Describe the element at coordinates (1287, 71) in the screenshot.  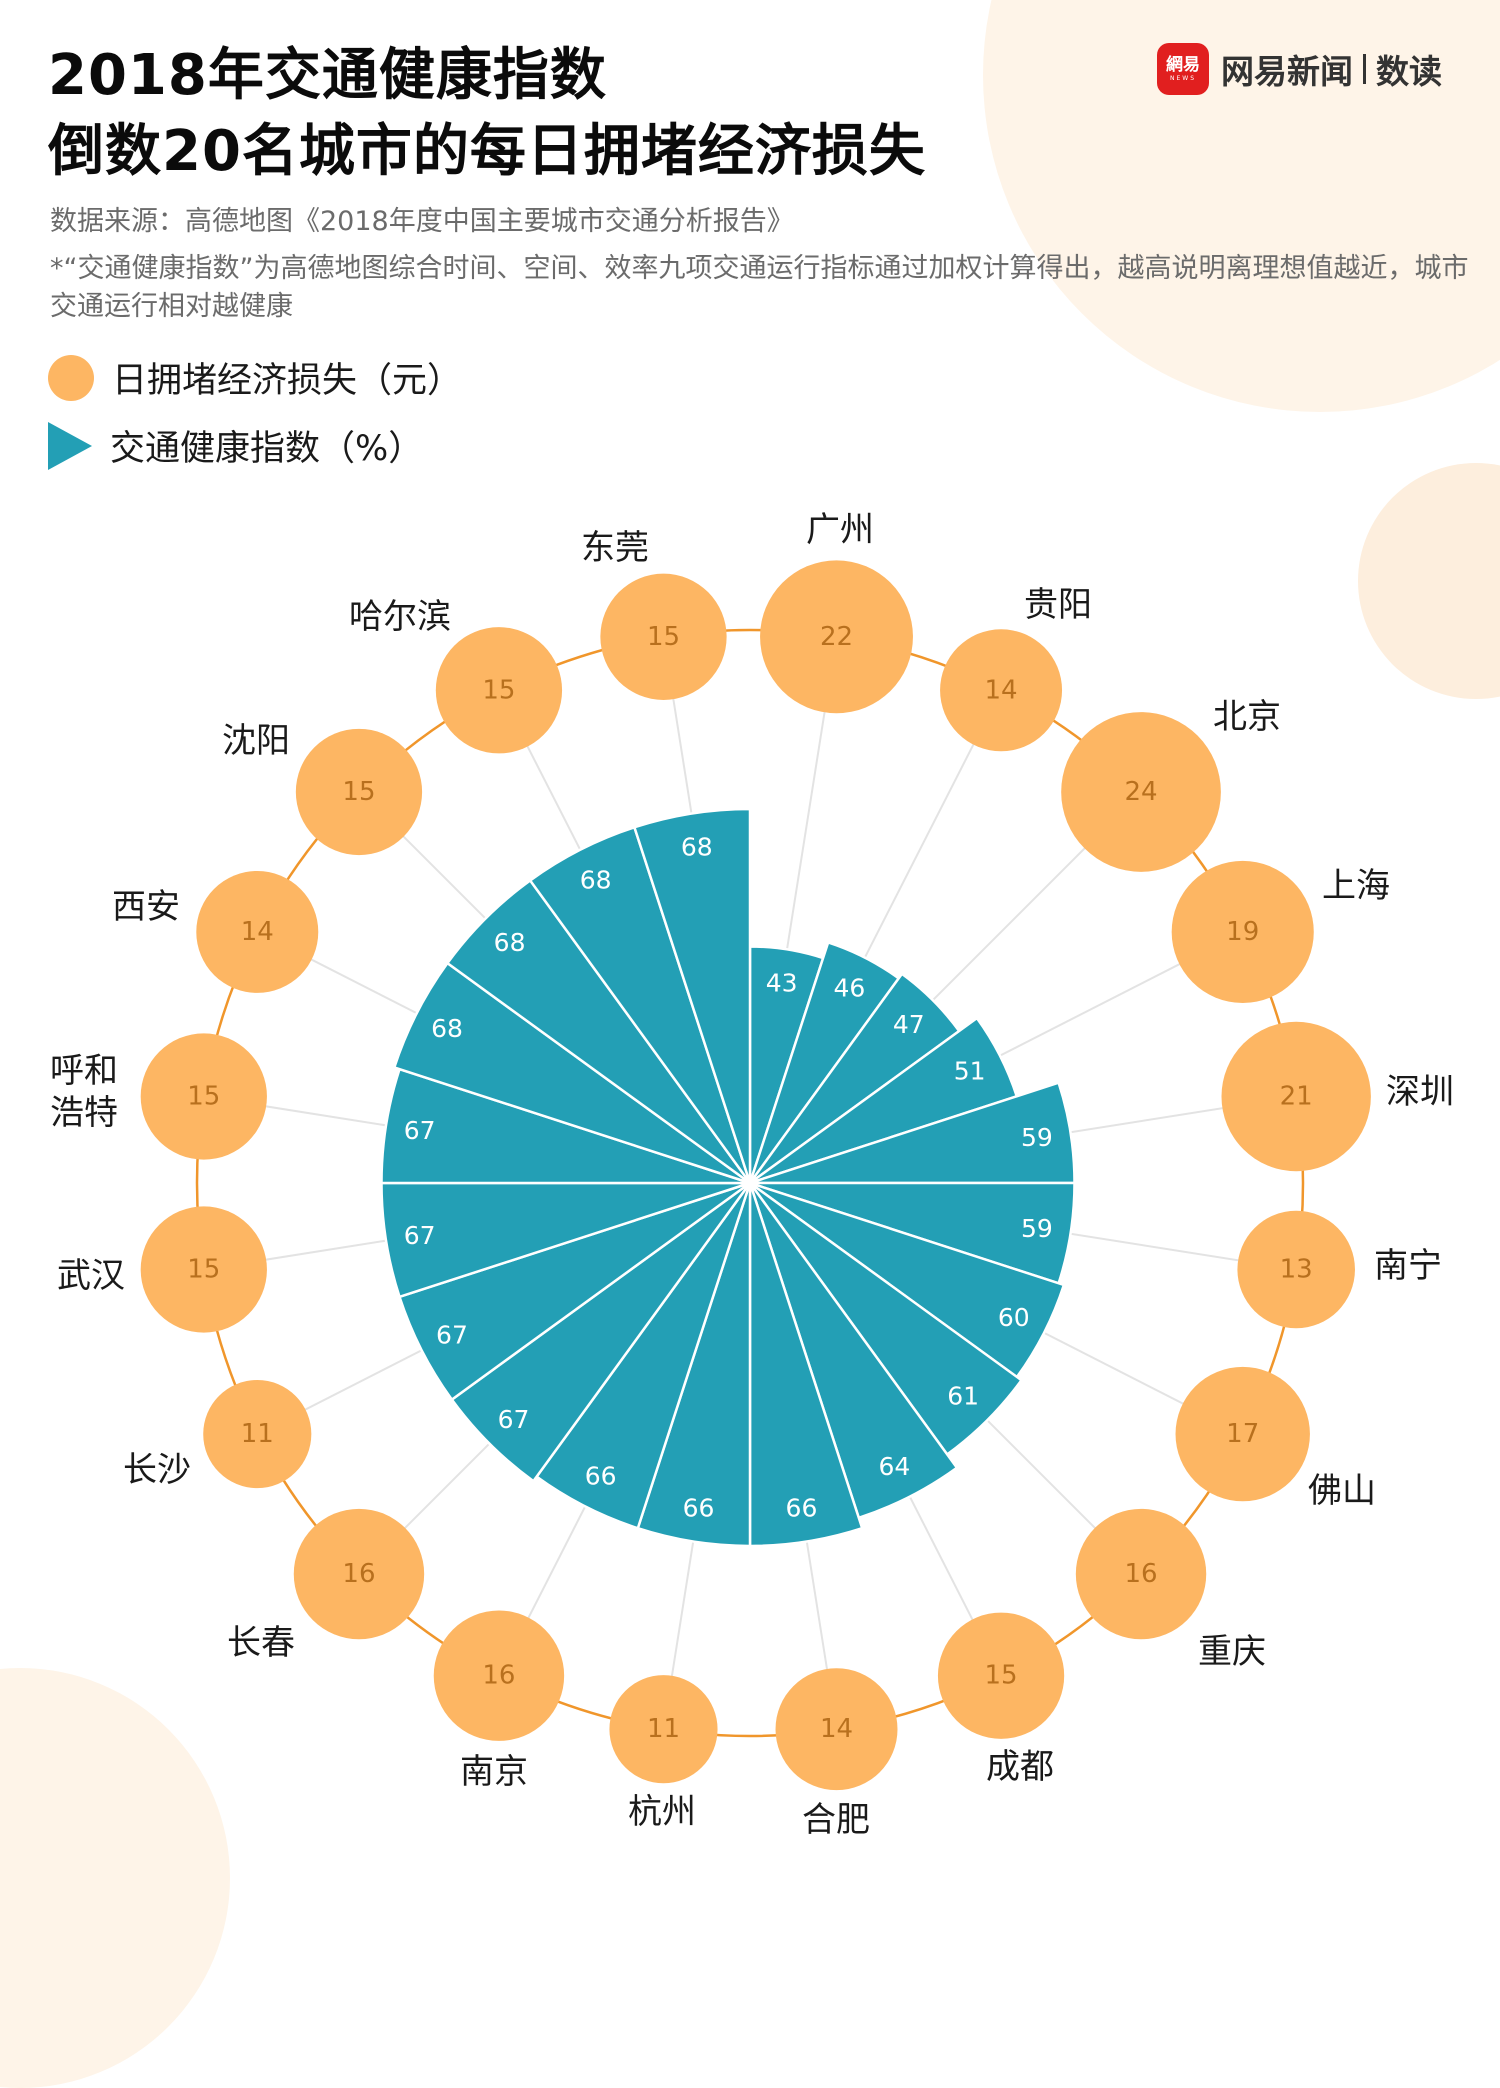
I see `logo-name: 网易新闻` at that location.